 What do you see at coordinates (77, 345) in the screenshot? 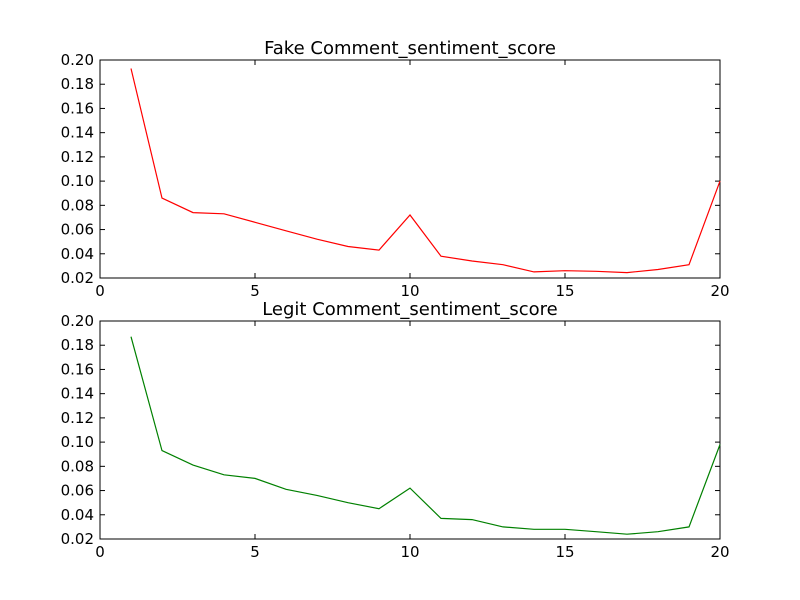
I see `legit-ytick-label: 0.18` at bounding box center [77, 345].